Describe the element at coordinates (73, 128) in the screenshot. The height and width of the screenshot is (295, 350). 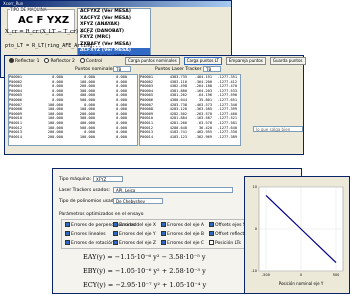
I see `table-row: P00012 100.000 500.000 0.000` at that location.